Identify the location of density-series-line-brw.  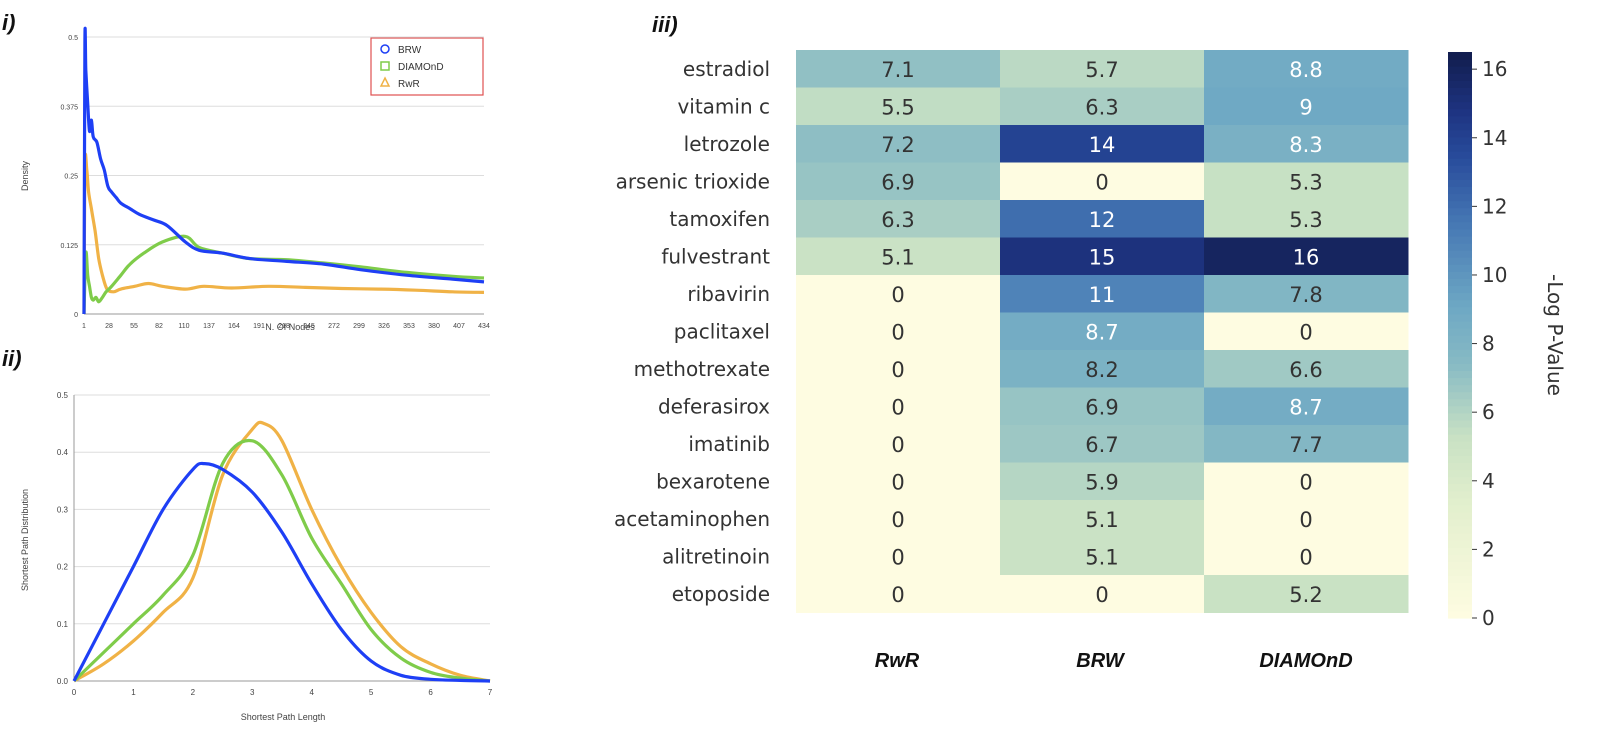
(283, 170).